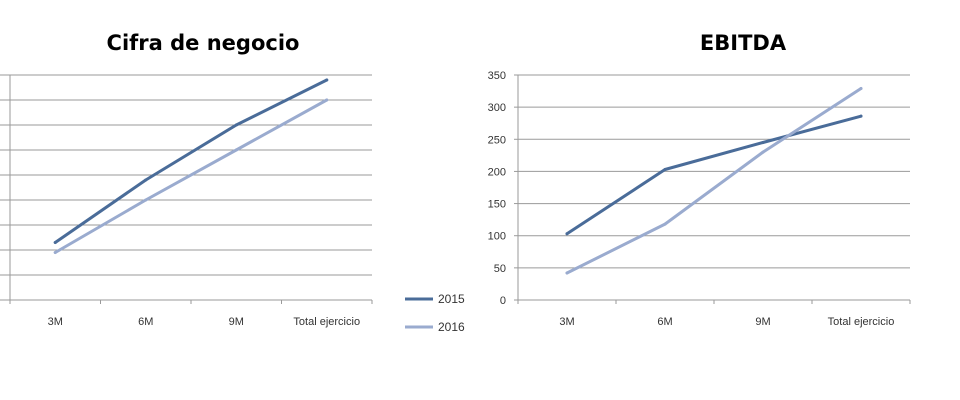 The image size is (960, 400). What do you see at coordinates (497, 76) in the screenshot?
I see `y-tick-label: 350` at bounding box center [497, 76].